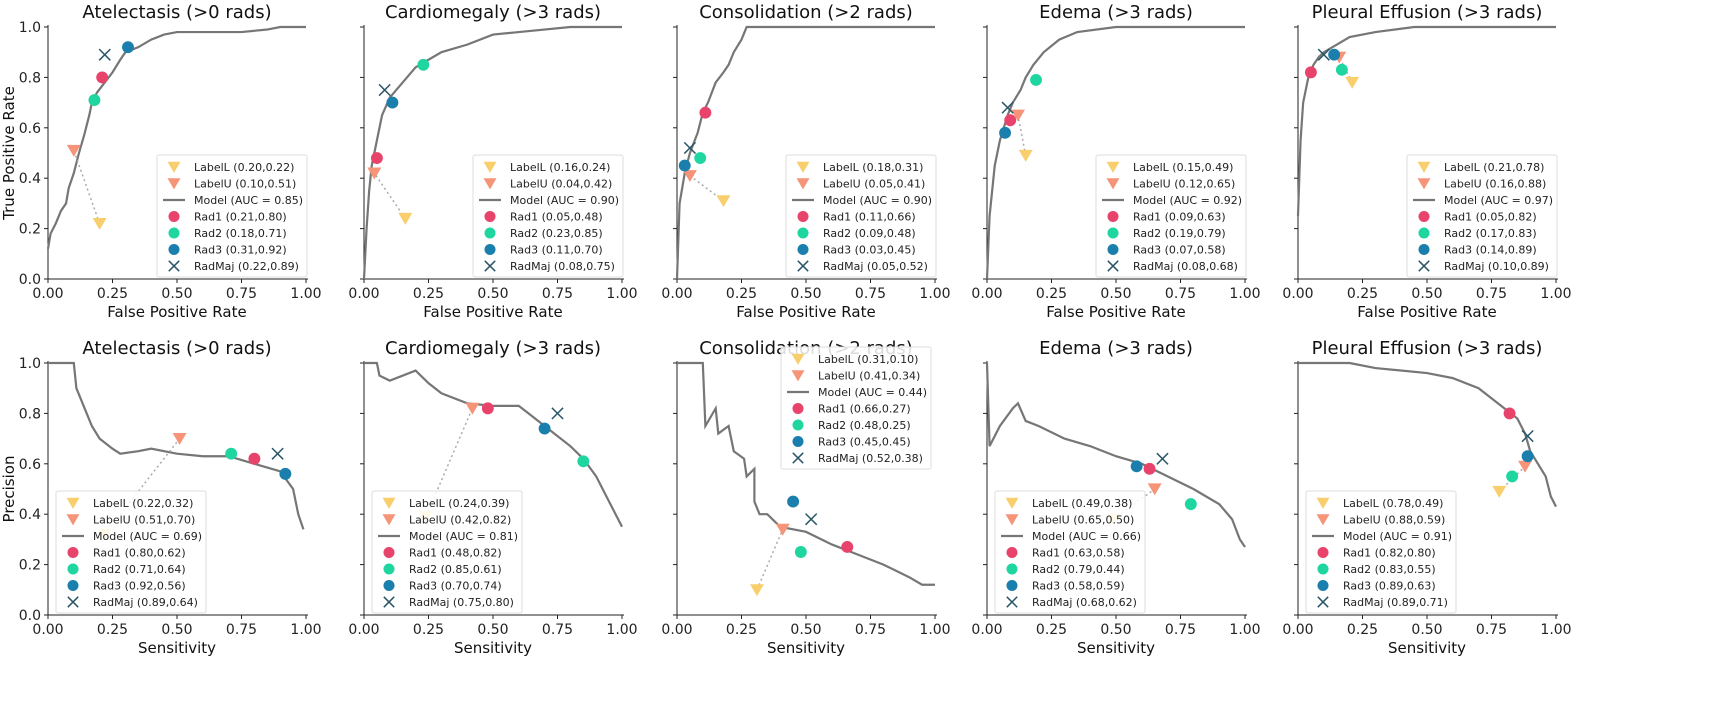  I want to click on legend-marker-rad3, so click(1113, 249).